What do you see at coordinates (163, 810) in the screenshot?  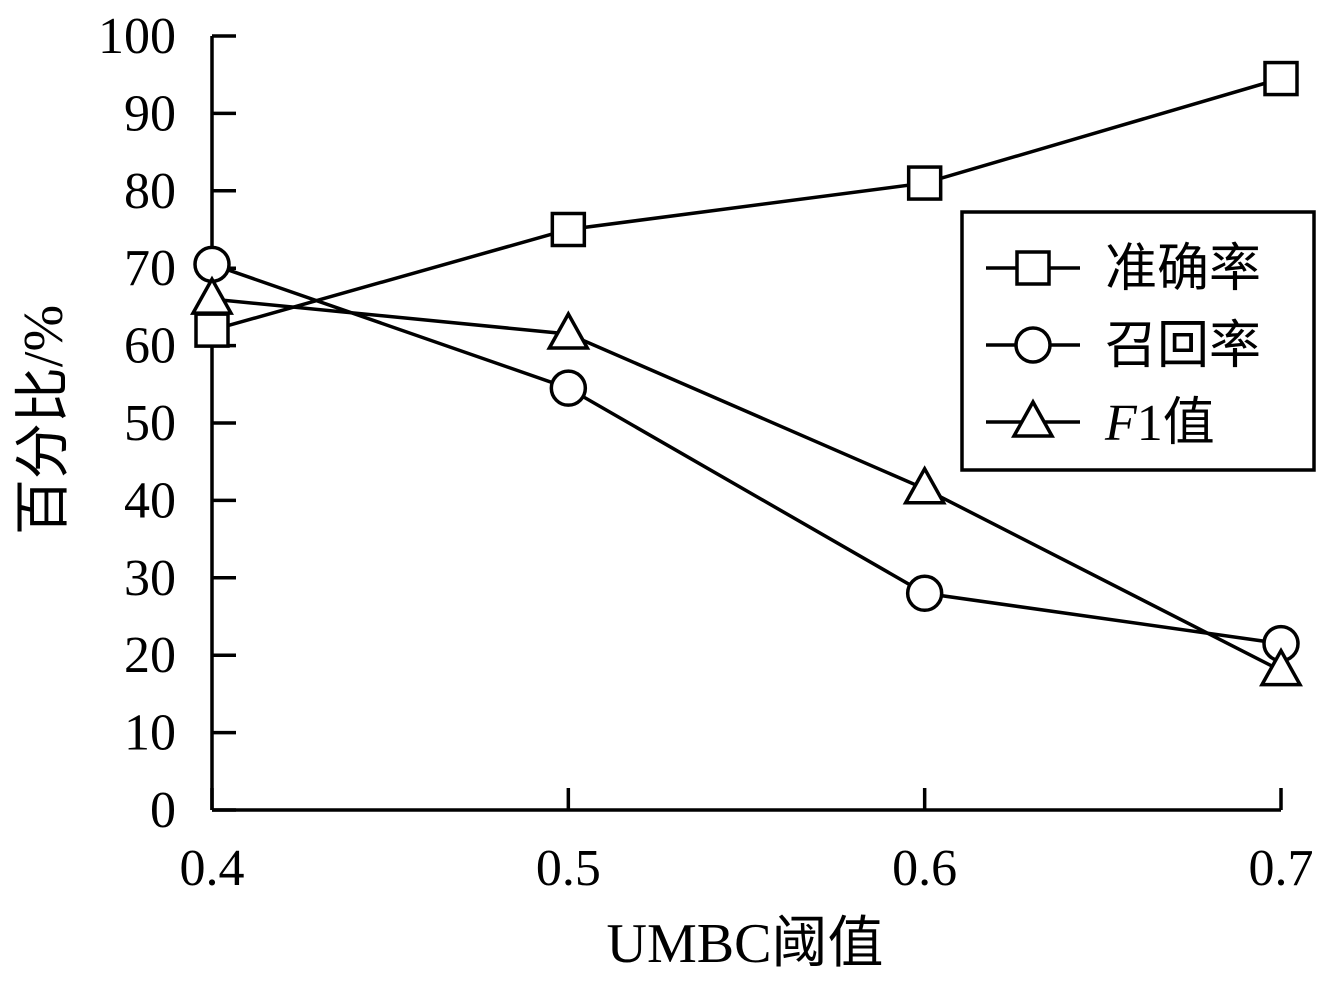 I see `y-tick-label: 0` at bounding box center [163, 810].